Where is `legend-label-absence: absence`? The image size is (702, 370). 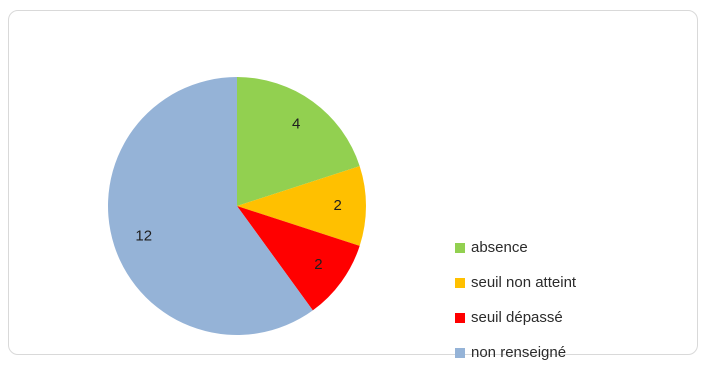
legend-label-absence: absence is located at coordinates (499, 247).